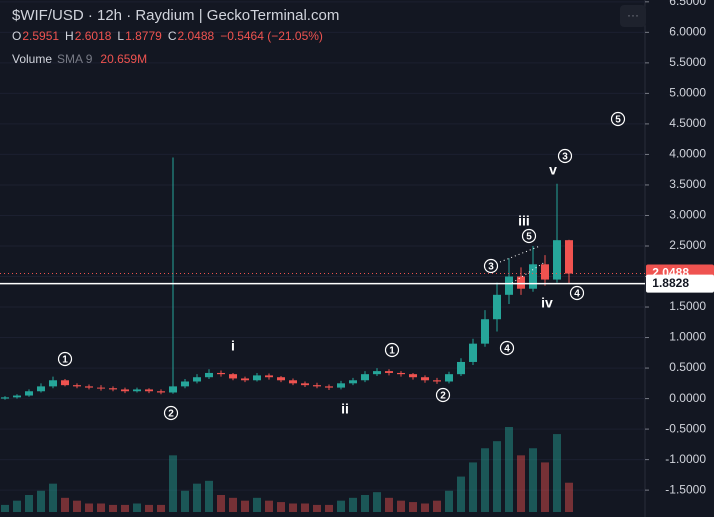 Image resolution: width=714 pixels, height=517 pixels. What do you see at coordinates (685, 489) in the screenshot?
I see `y-tick-label: -1.5000` at bounding box center [685, 489].